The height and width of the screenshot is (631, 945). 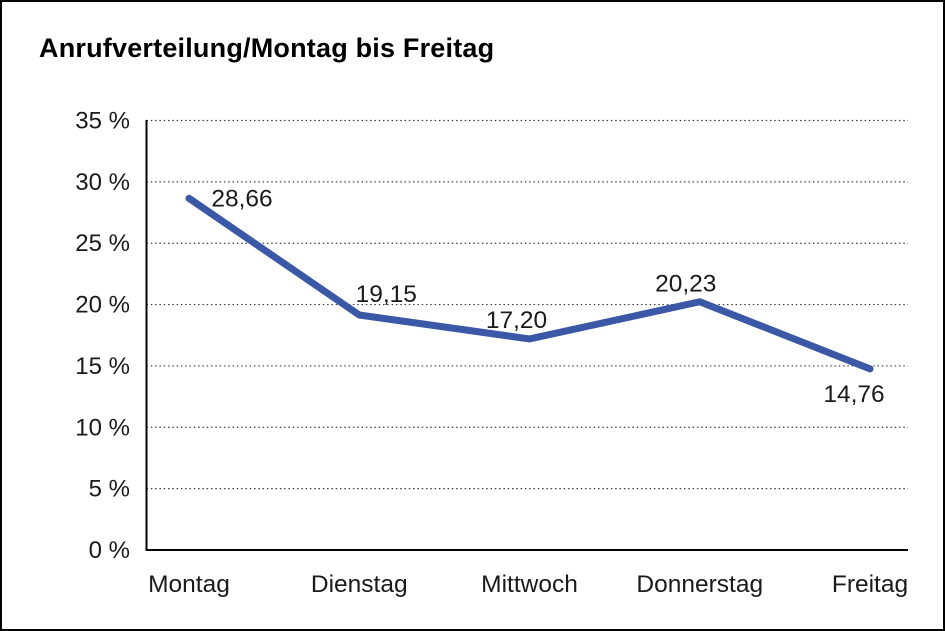 What do you see at coordinates (267, 48) in the screenshot?
I see `chart-title: Anrufverteilung/Montag bis Freitag` at bounding box center [267, 48].